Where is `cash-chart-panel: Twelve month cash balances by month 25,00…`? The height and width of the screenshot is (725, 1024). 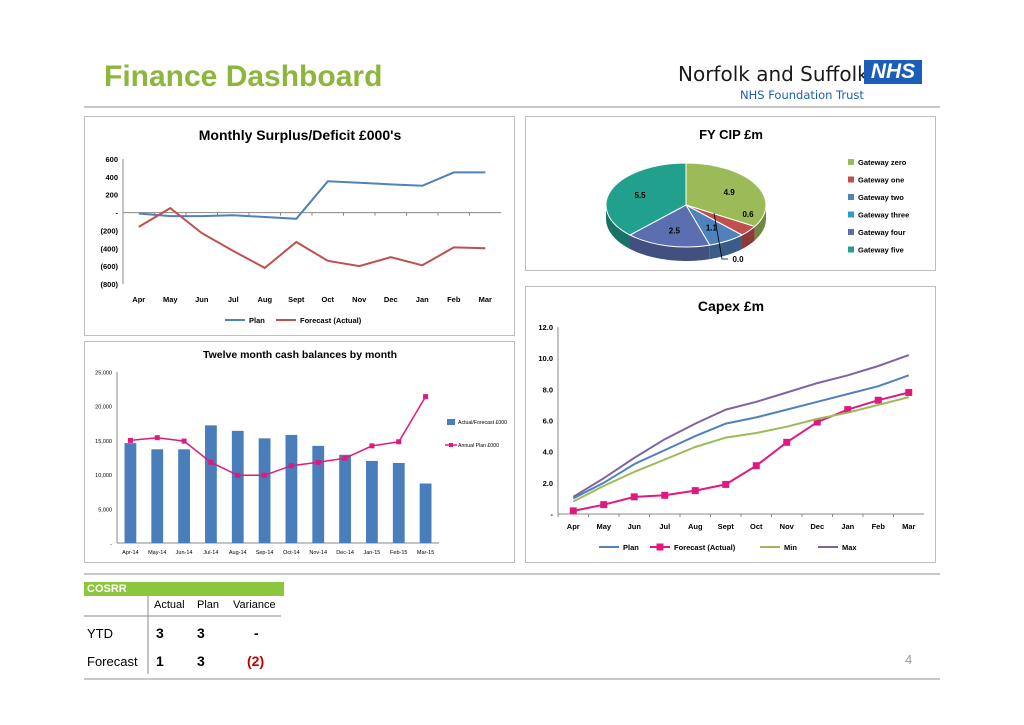 cash-chart-panel: Twelve month cash balances by month 25,00… is located at coordinates (299, 452).